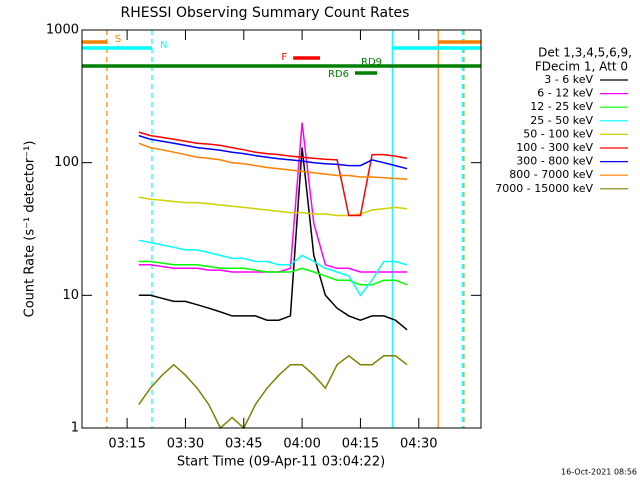 The height and width of the screenshot is (480, 640). Describe the element at coordinates (544, 188) in the screenshot. I see `legend-label: 7000 - 15000 keV` at that location.